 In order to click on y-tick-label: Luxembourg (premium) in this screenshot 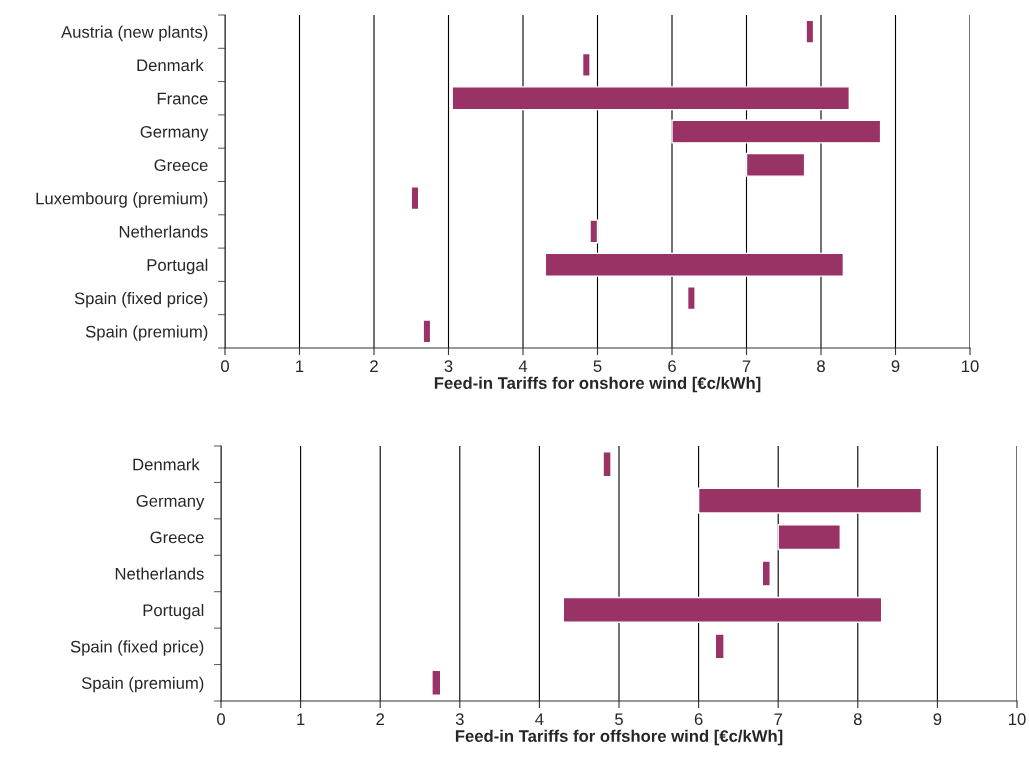, I will do `click(122, 200)`.